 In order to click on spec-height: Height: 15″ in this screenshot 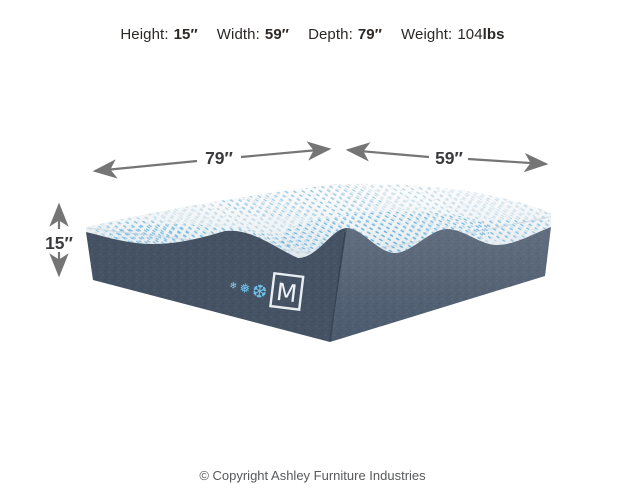, I will do `click(158, 34)`.